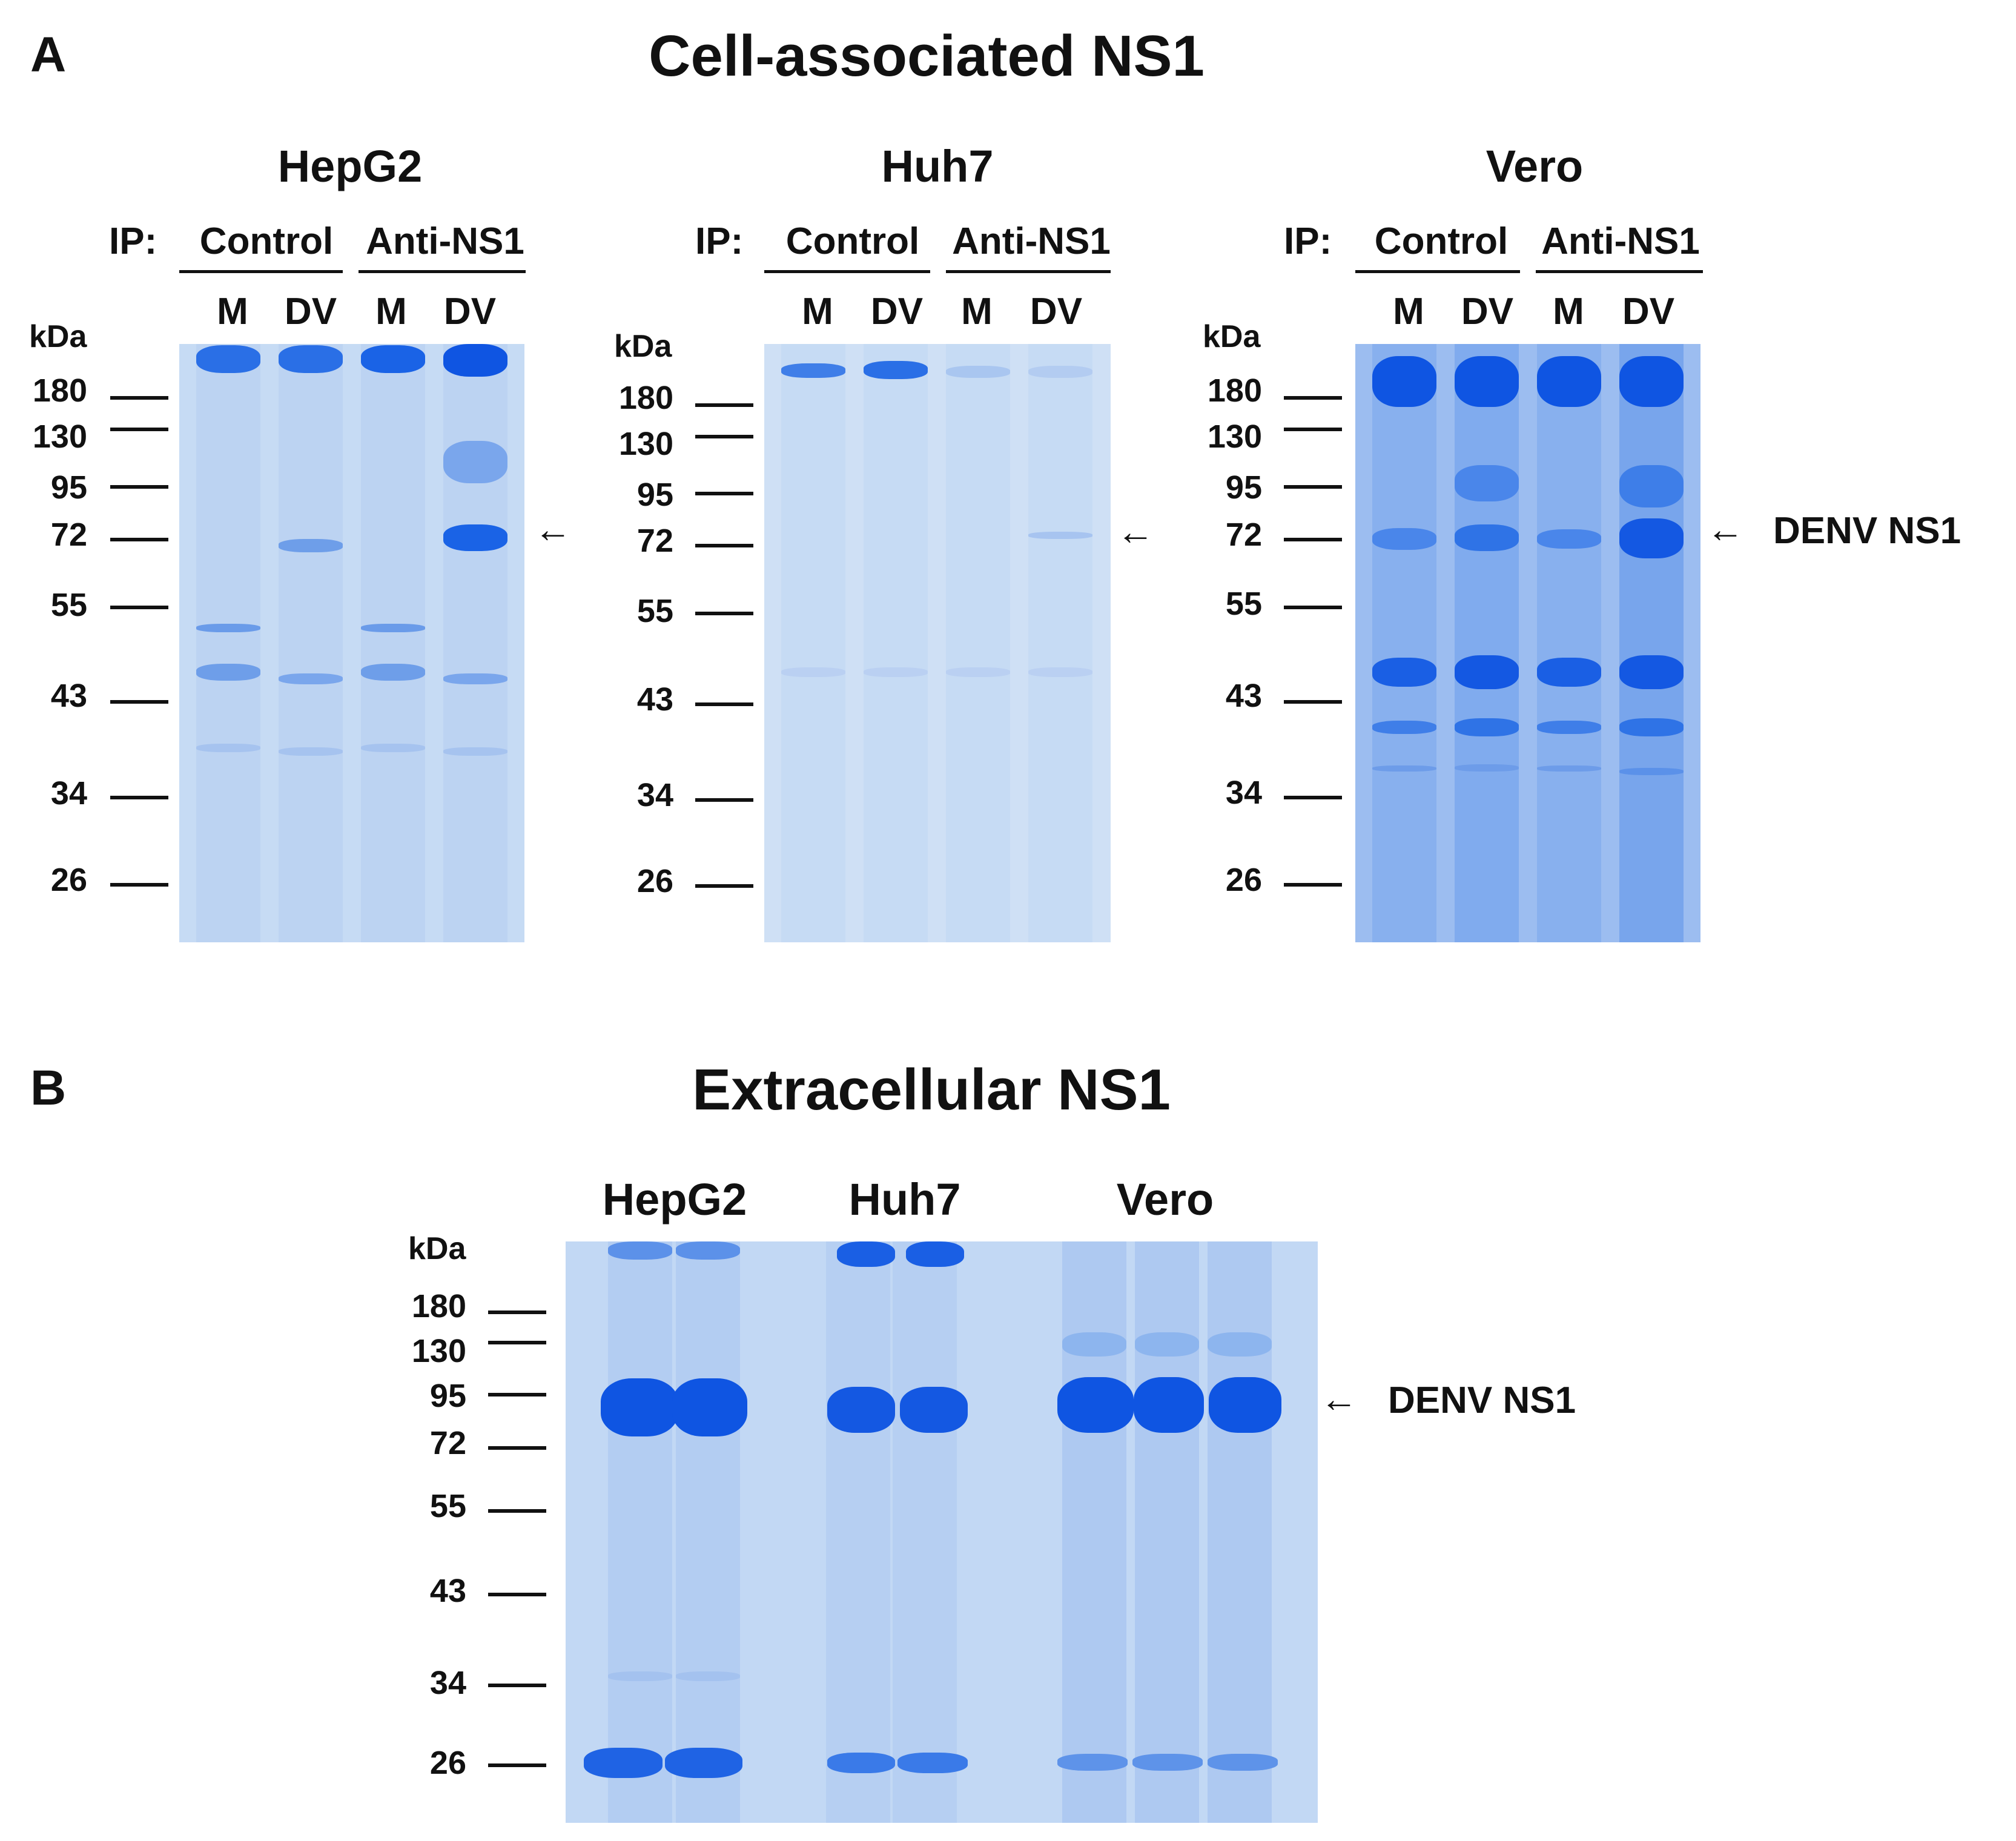 This screenshot has height=1841, width=2016. I want to click on panel-b-letter: B, so click(49, 1088).